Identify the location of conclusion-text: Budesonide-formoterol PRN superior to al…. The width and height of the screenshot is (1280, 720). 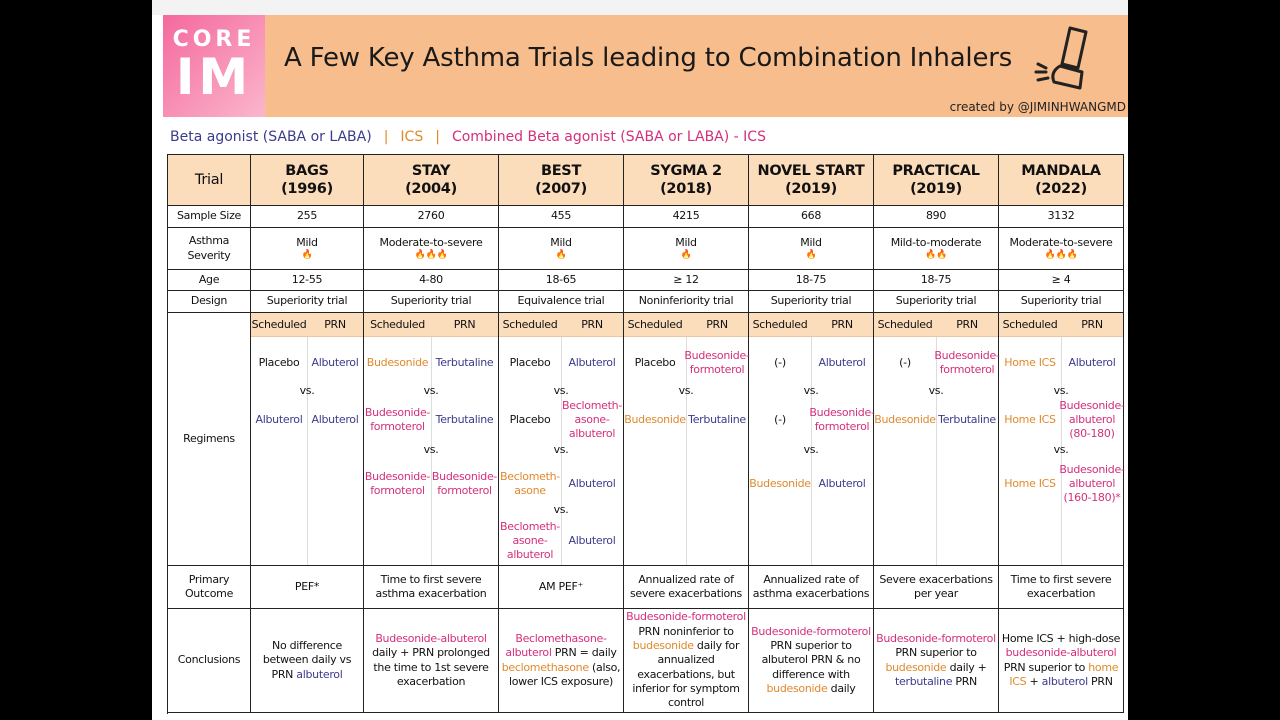
(811, 660).